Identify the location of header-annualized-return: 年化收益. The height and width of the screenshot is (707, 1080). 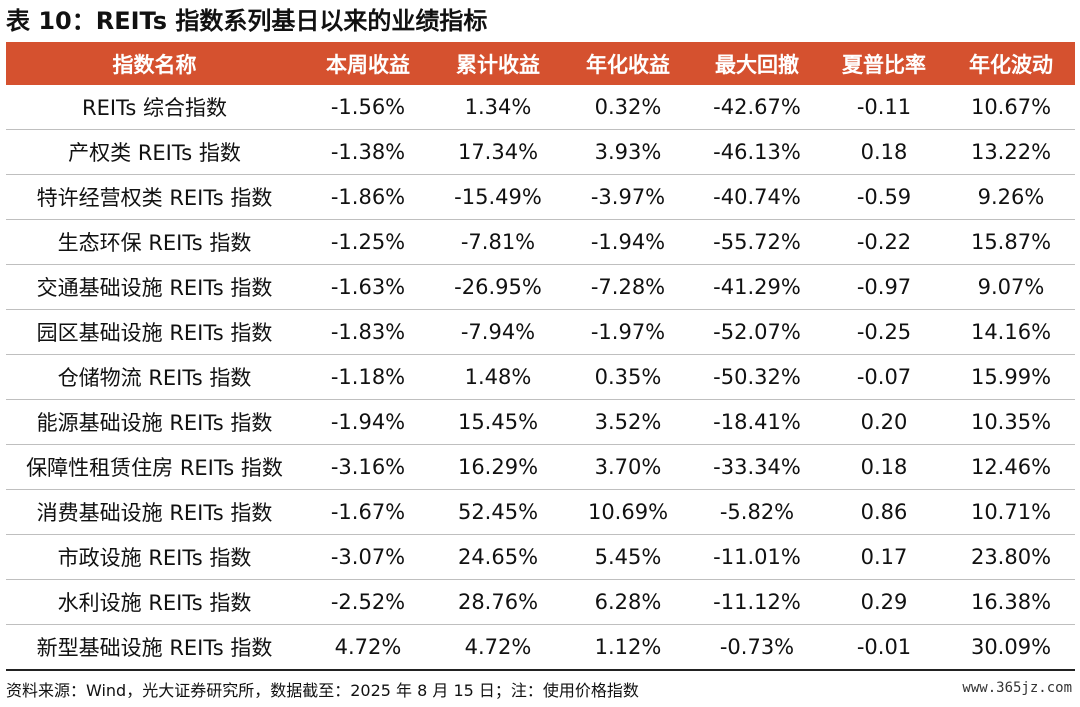
(628, 63).